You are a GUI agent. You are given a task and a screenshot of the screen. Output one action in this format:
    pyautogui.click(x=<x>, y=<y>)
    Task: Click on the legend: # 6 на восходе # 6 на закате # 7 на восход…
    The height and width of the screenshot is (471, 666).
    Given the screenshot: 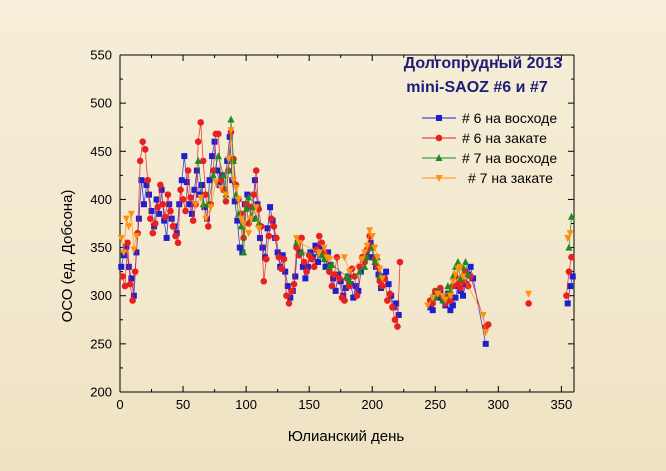 What is the action you would take?
    pyautogui.click(x=489, y=148)
    